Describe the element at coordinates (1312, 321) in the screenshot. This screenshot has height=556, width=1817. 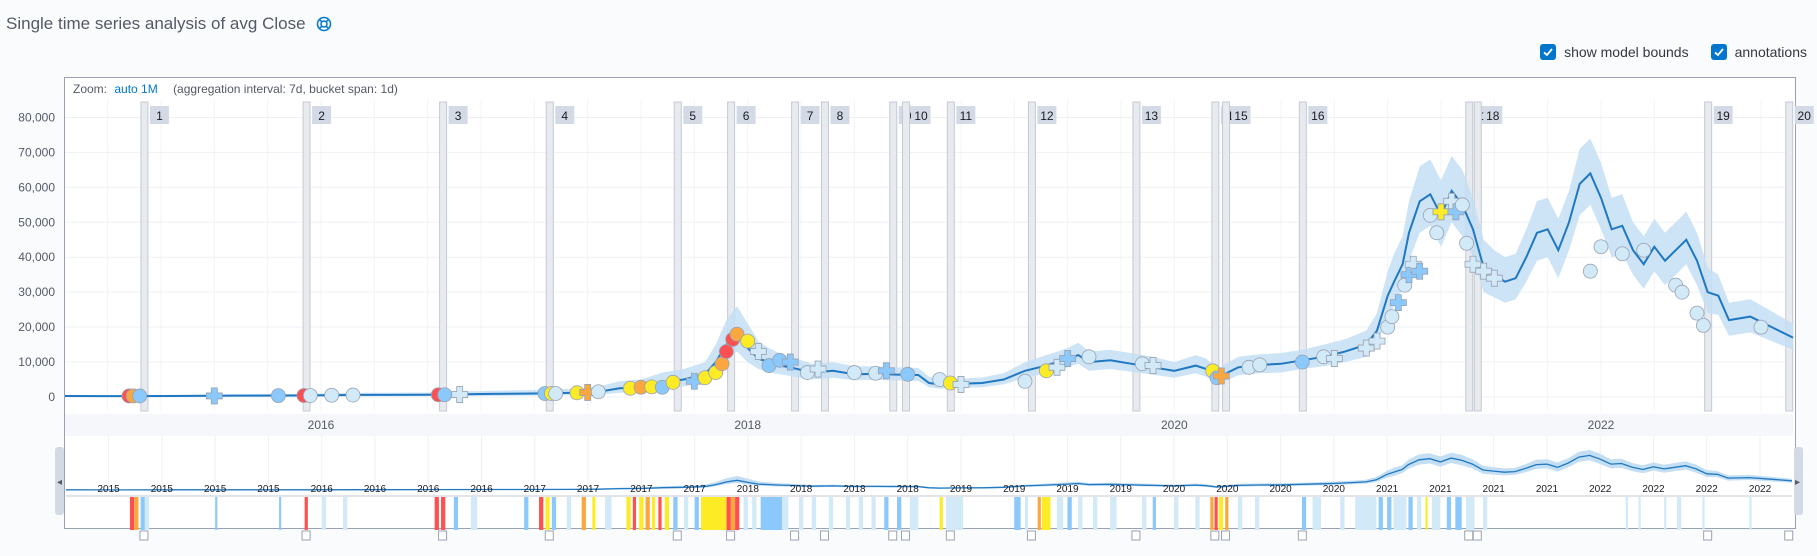
I see `annotation-marker: 16` at that location.